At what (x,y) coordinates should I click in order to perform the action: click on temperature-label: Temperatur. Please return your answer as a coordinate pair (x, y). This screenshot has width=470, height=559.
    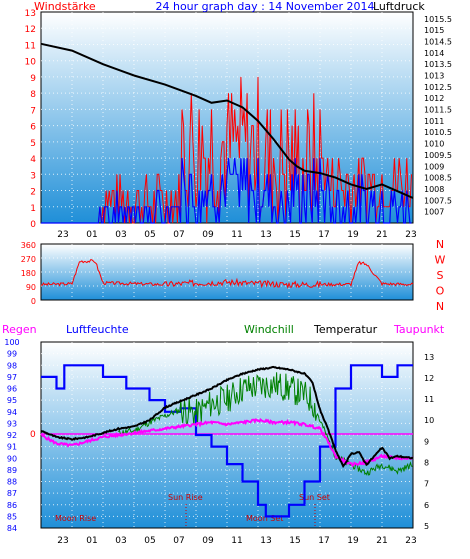
    Looking at the image, I should click on (345, 329).